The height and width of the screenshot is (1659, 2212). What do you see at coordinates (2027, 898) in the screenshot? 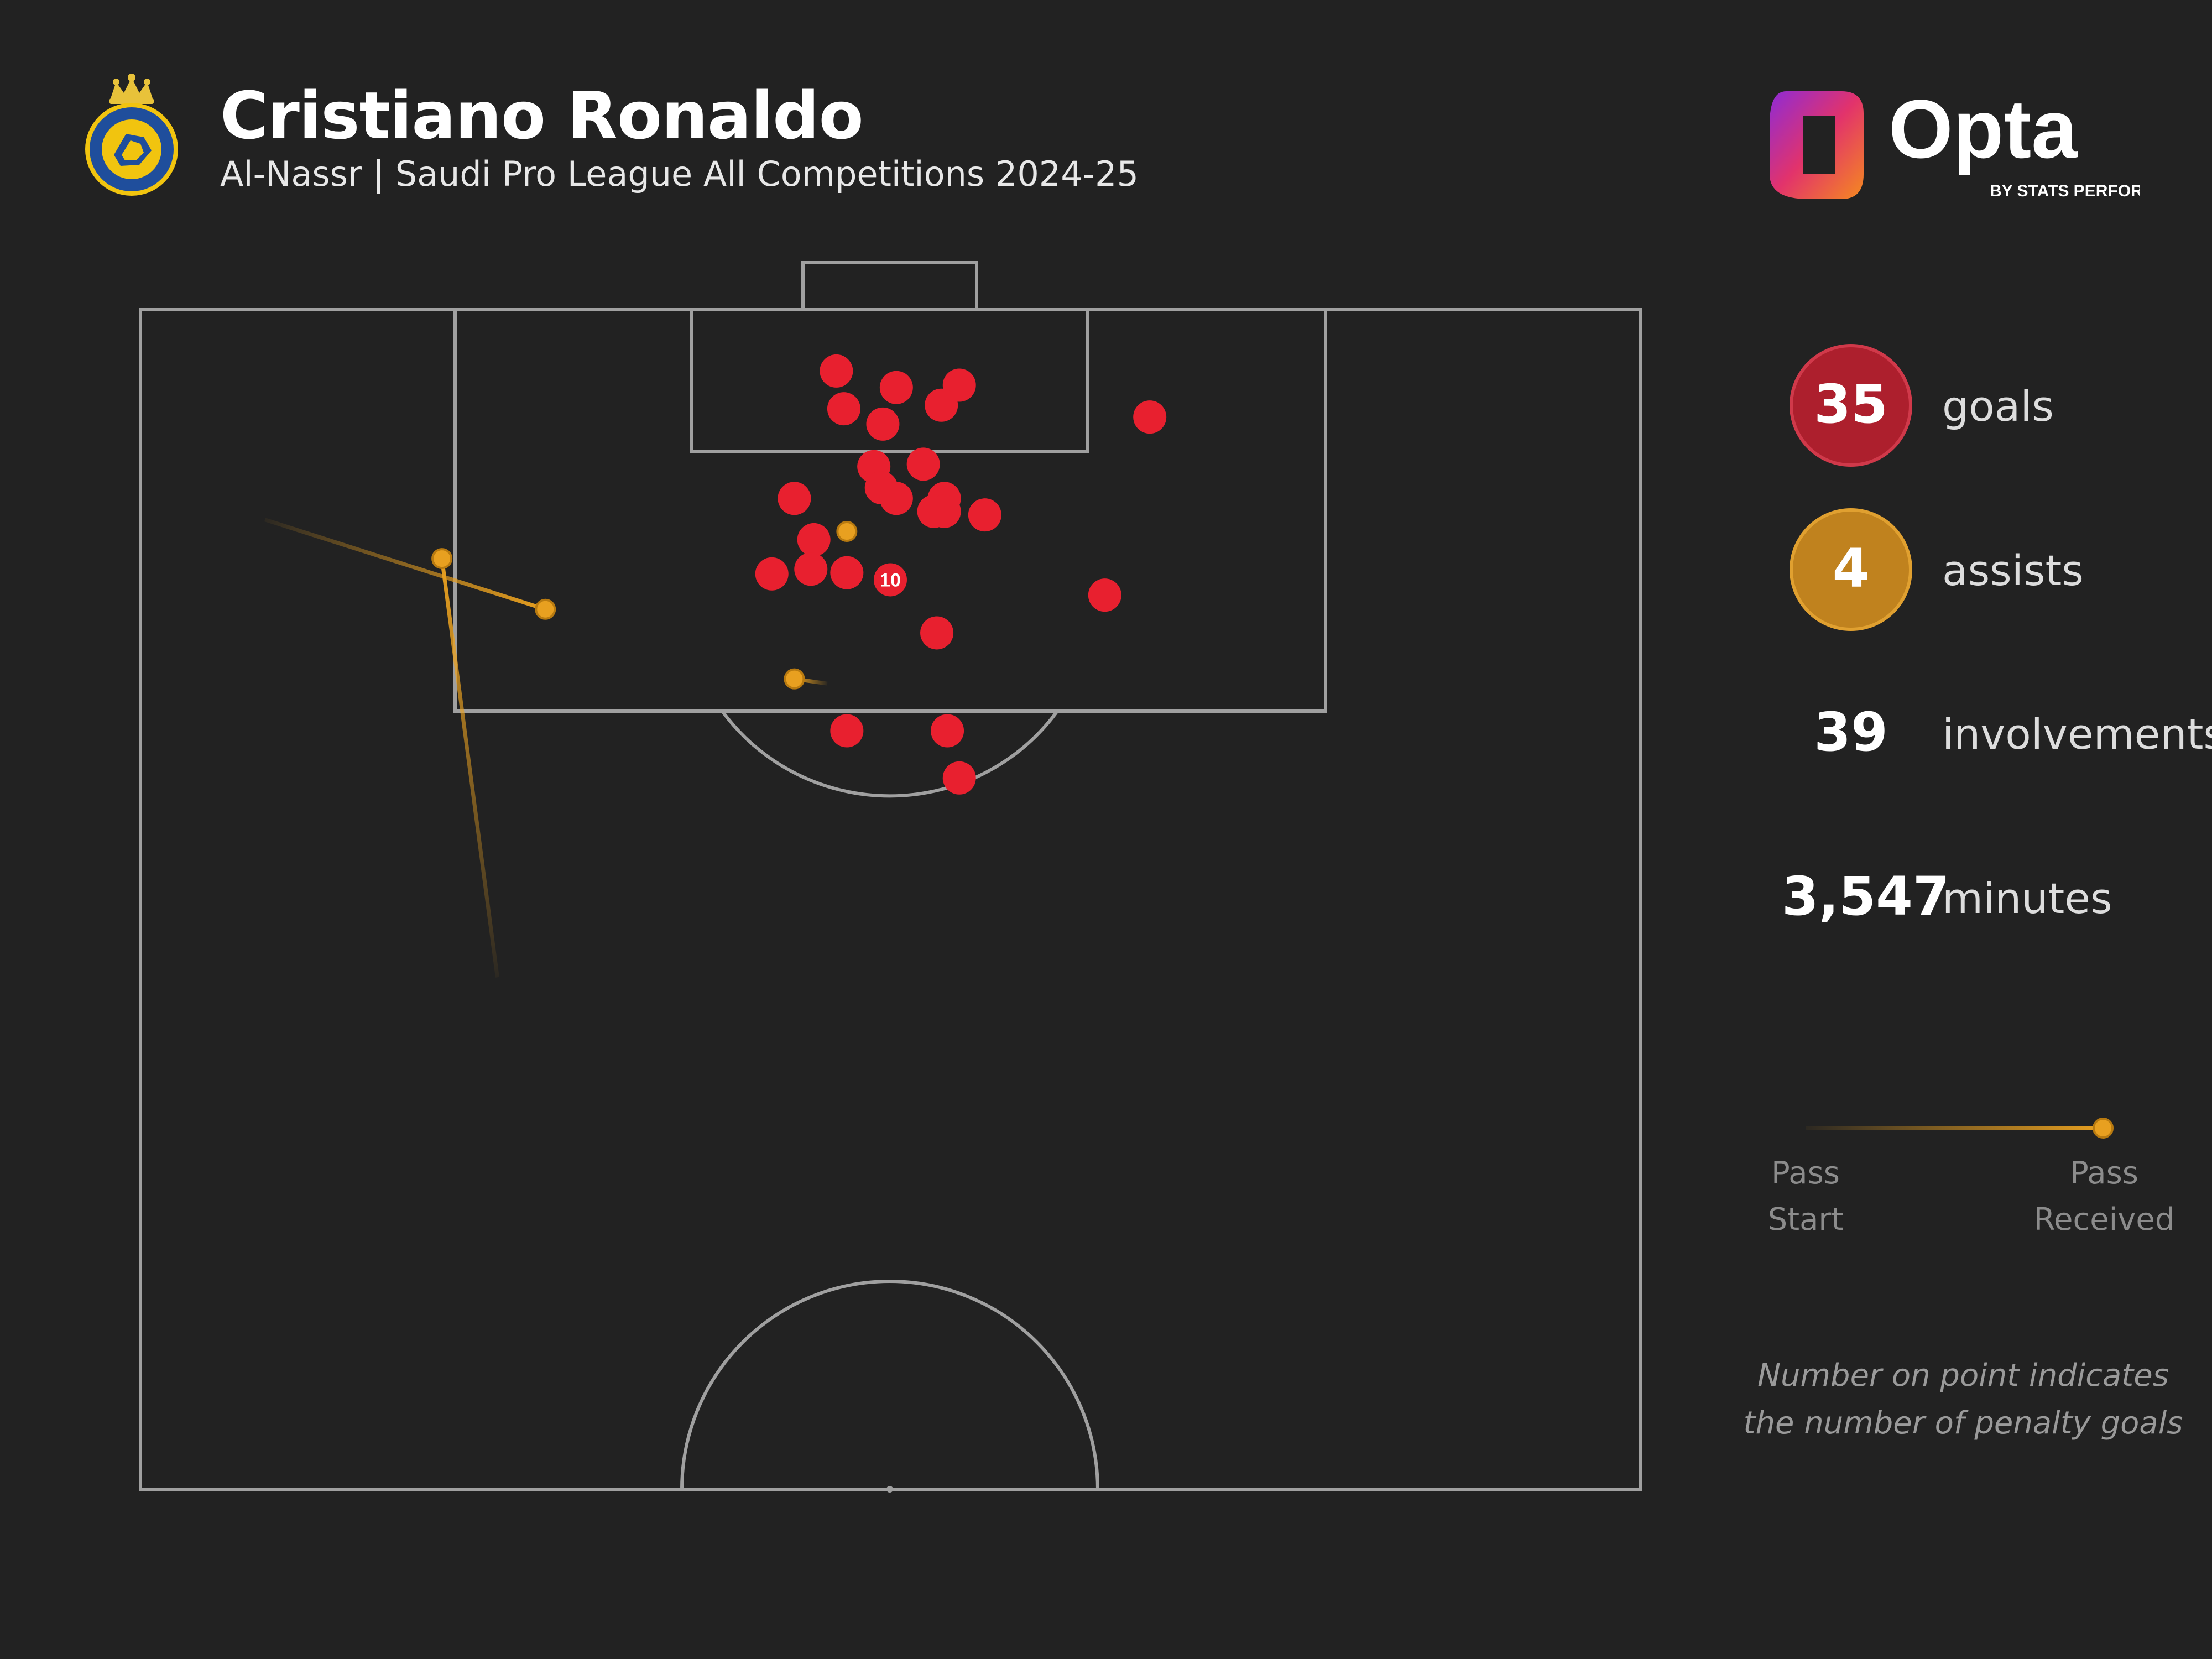
I see `minutes-label: minutes` at bounding box center [2027, 898].